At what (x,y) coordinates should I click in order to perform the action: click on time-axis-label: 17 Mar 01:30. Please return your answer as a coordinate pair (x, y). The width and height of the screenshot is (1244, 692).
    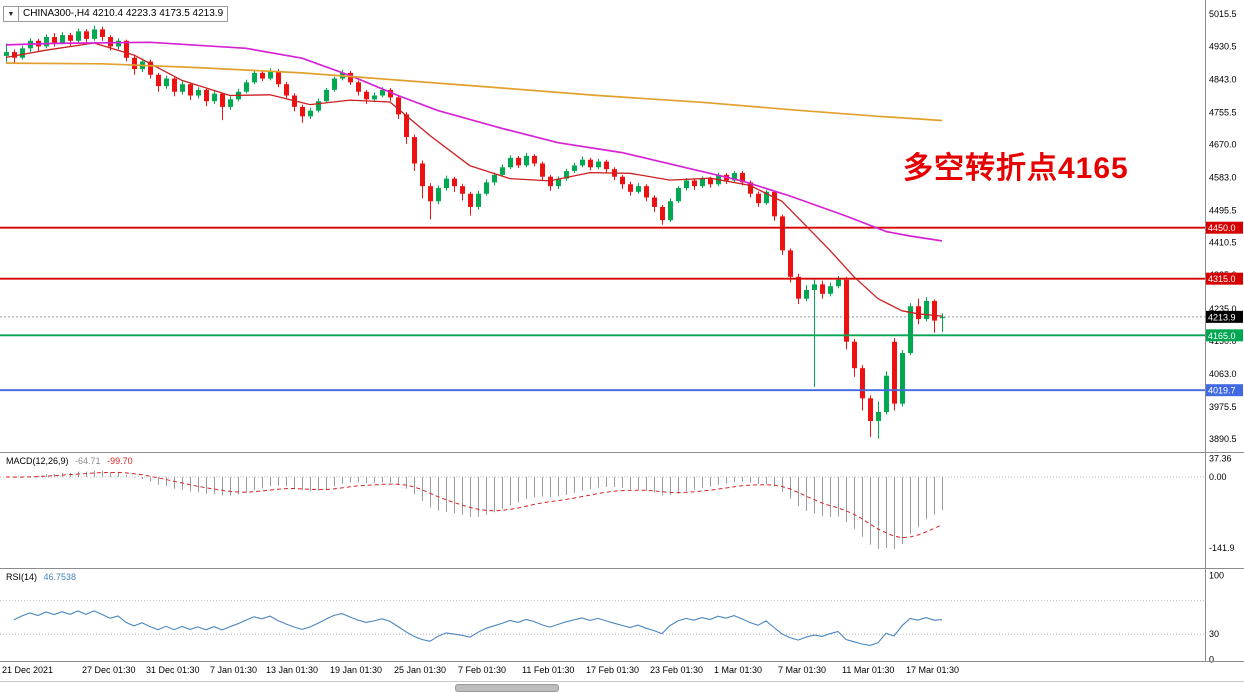
    Looking at the image, I should click on (932, 670).